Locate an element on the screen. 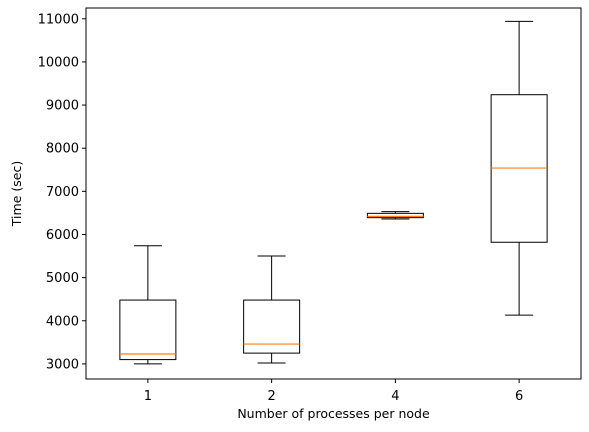 This screenshot has height=432, width=589. x-axis-label: Number of processes per node is located at coordinates (333, 413).